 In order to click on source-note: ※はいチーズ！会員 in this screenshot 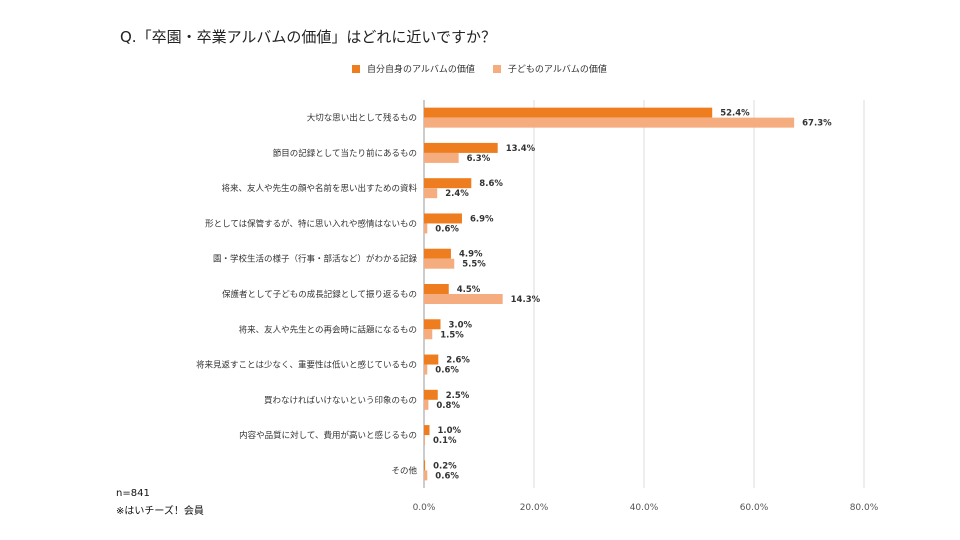, I will do `click(160, 511)`.